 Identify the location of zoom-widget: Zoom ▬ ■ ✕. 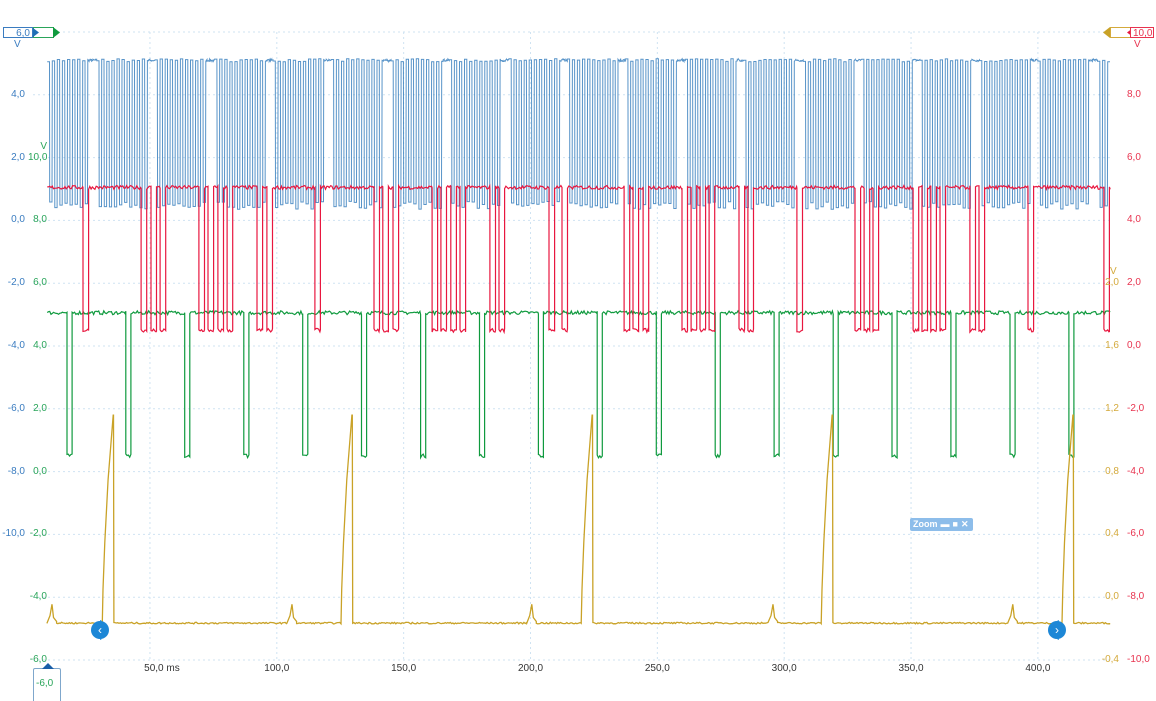
(941, 524).